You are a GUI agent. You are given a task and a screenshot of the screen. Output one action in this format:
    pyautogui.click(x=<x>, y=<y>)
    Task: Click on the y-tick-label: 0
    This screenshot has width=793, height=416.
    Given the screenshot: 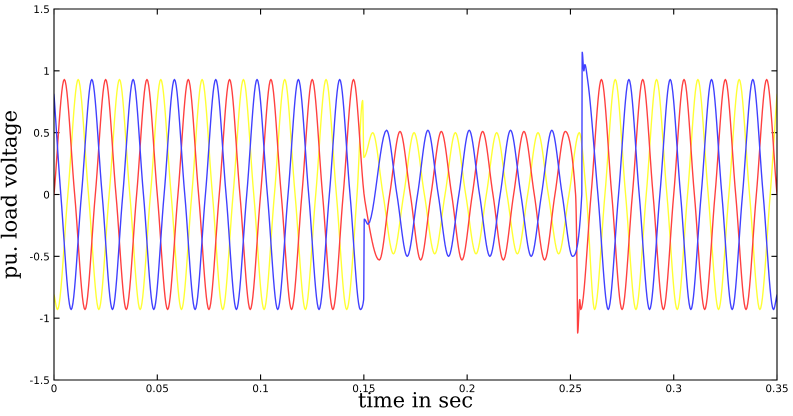 What is the action you would take?
    pyautogui.click(x=47, y=194)
    